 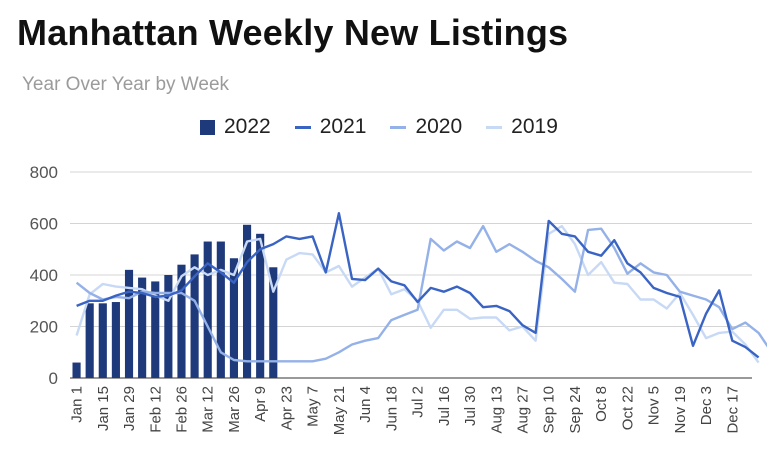 I want to click on x-tick-label: Oct 8, so click(x=601, y=404).